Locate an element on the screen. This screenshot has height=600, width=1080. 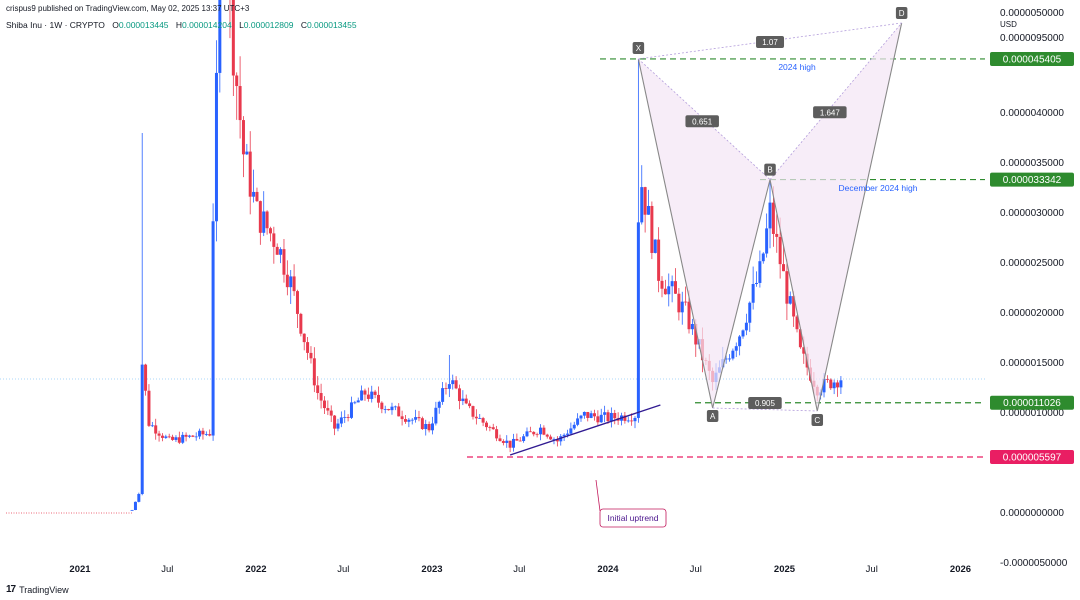
y-tick-label: -0.0000050000 is located at coordinates (1034, 563).